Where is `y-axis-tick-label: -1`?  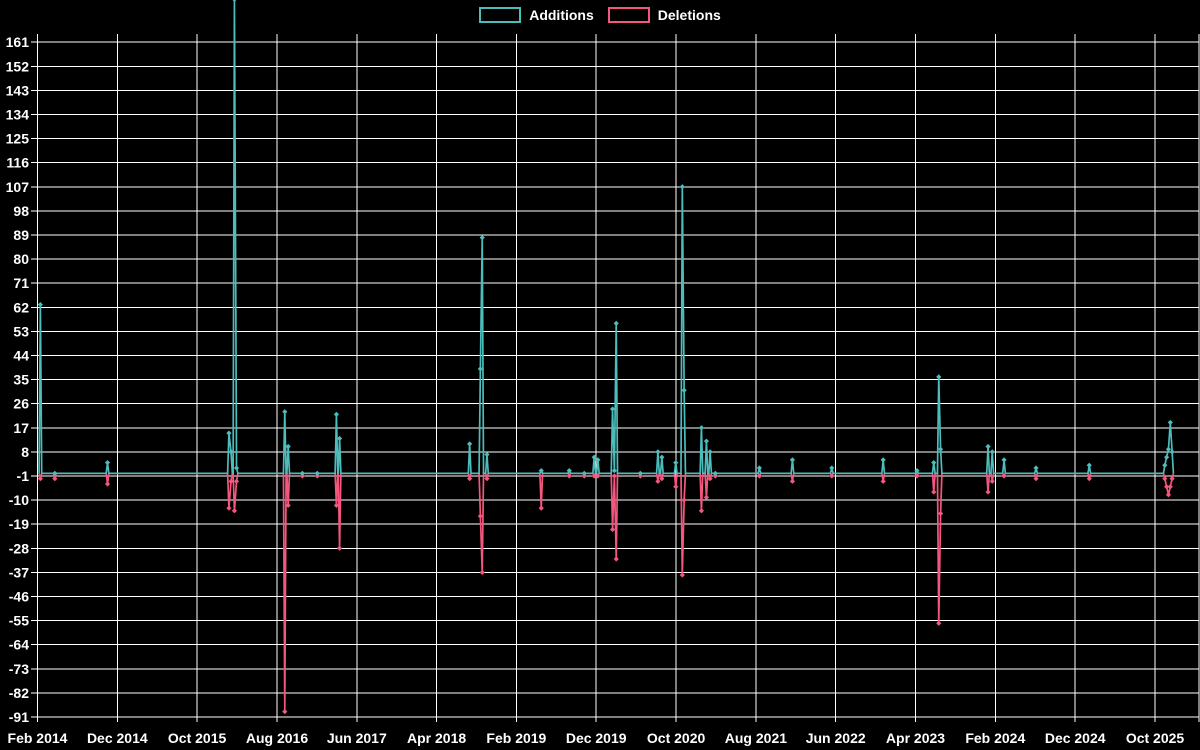 y-axis-tick-label: -1 is located at coordinates (23, 476).